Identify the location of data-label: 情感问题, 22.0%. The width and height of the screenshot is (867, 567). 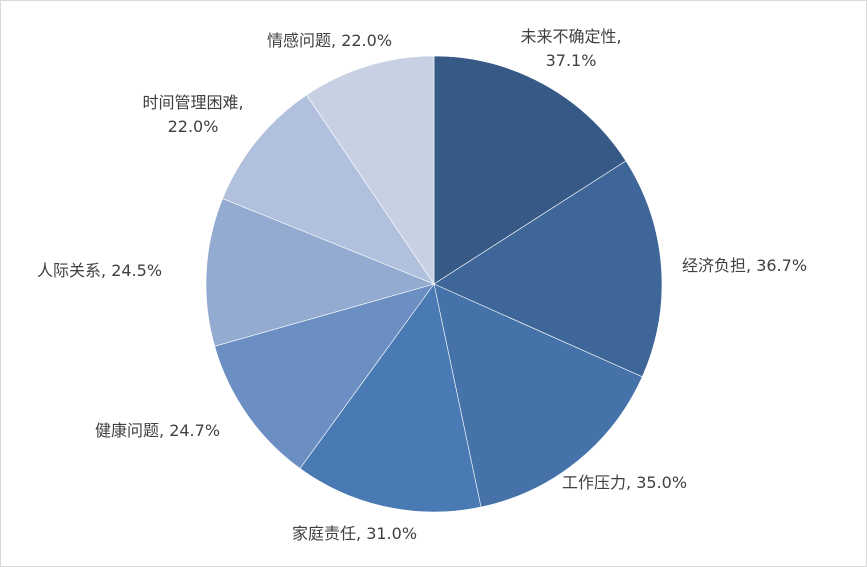
(330, 40).